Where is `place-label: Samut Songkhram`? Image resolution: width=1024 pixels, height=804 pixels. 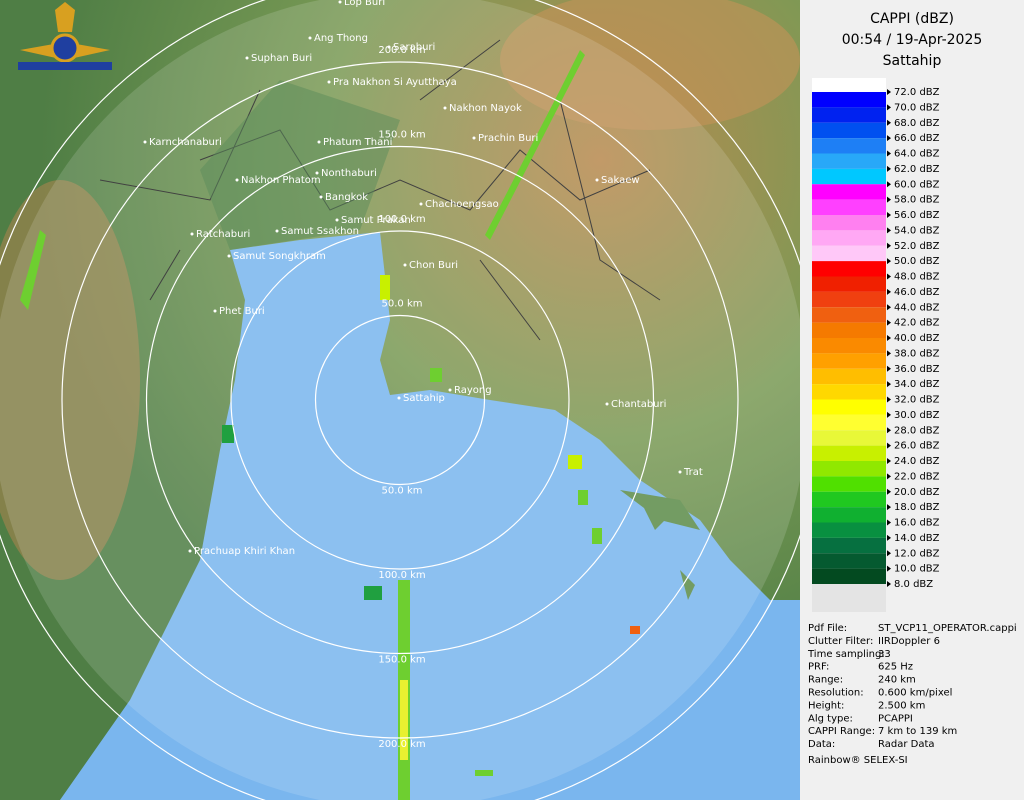
place-label: Samut Songkhram is located at coordinates (279, 256).